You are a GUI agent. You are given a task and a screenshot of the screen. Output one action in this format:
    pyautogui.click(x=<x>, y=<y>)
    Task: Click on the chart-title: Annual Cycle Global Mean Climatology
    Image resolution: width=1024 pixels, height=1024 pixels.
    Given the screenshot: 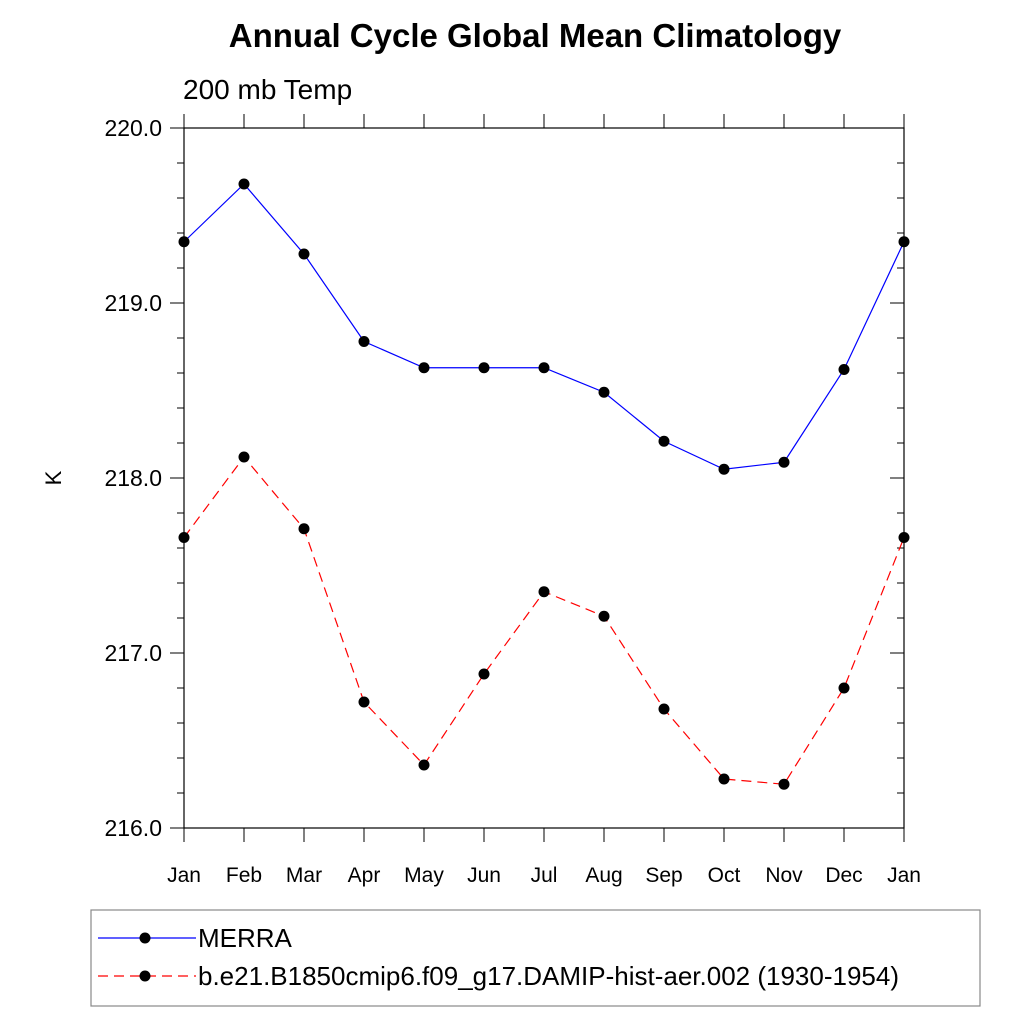 What is the action you would take?
    pyautogui.click(x=535, y=35)
    